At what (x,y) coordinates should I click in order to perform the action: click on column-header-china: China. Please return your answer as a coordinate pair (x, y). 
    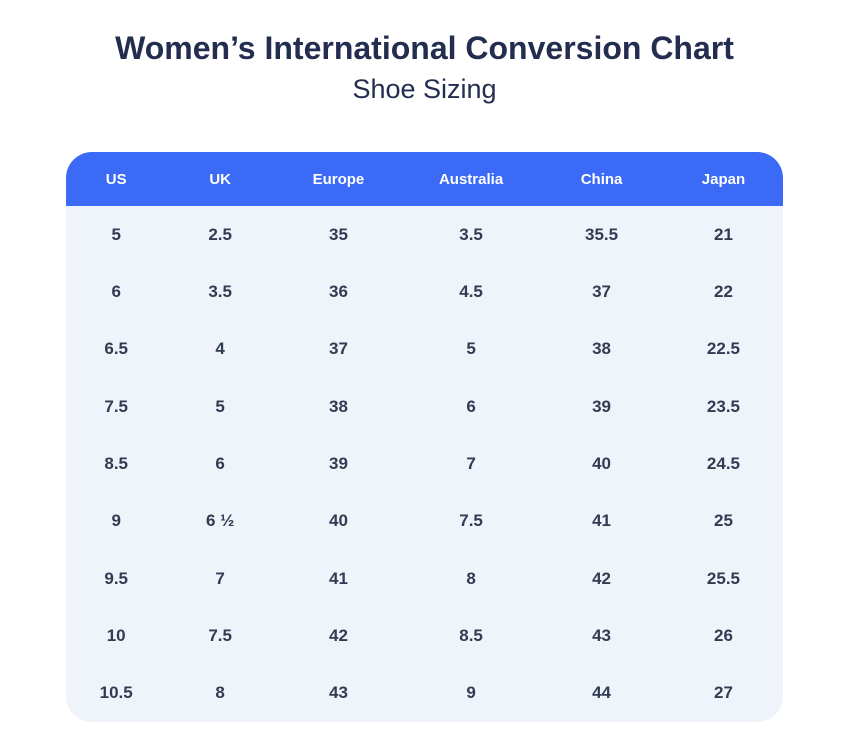
    Looking at the image, I should click on (601, 179).